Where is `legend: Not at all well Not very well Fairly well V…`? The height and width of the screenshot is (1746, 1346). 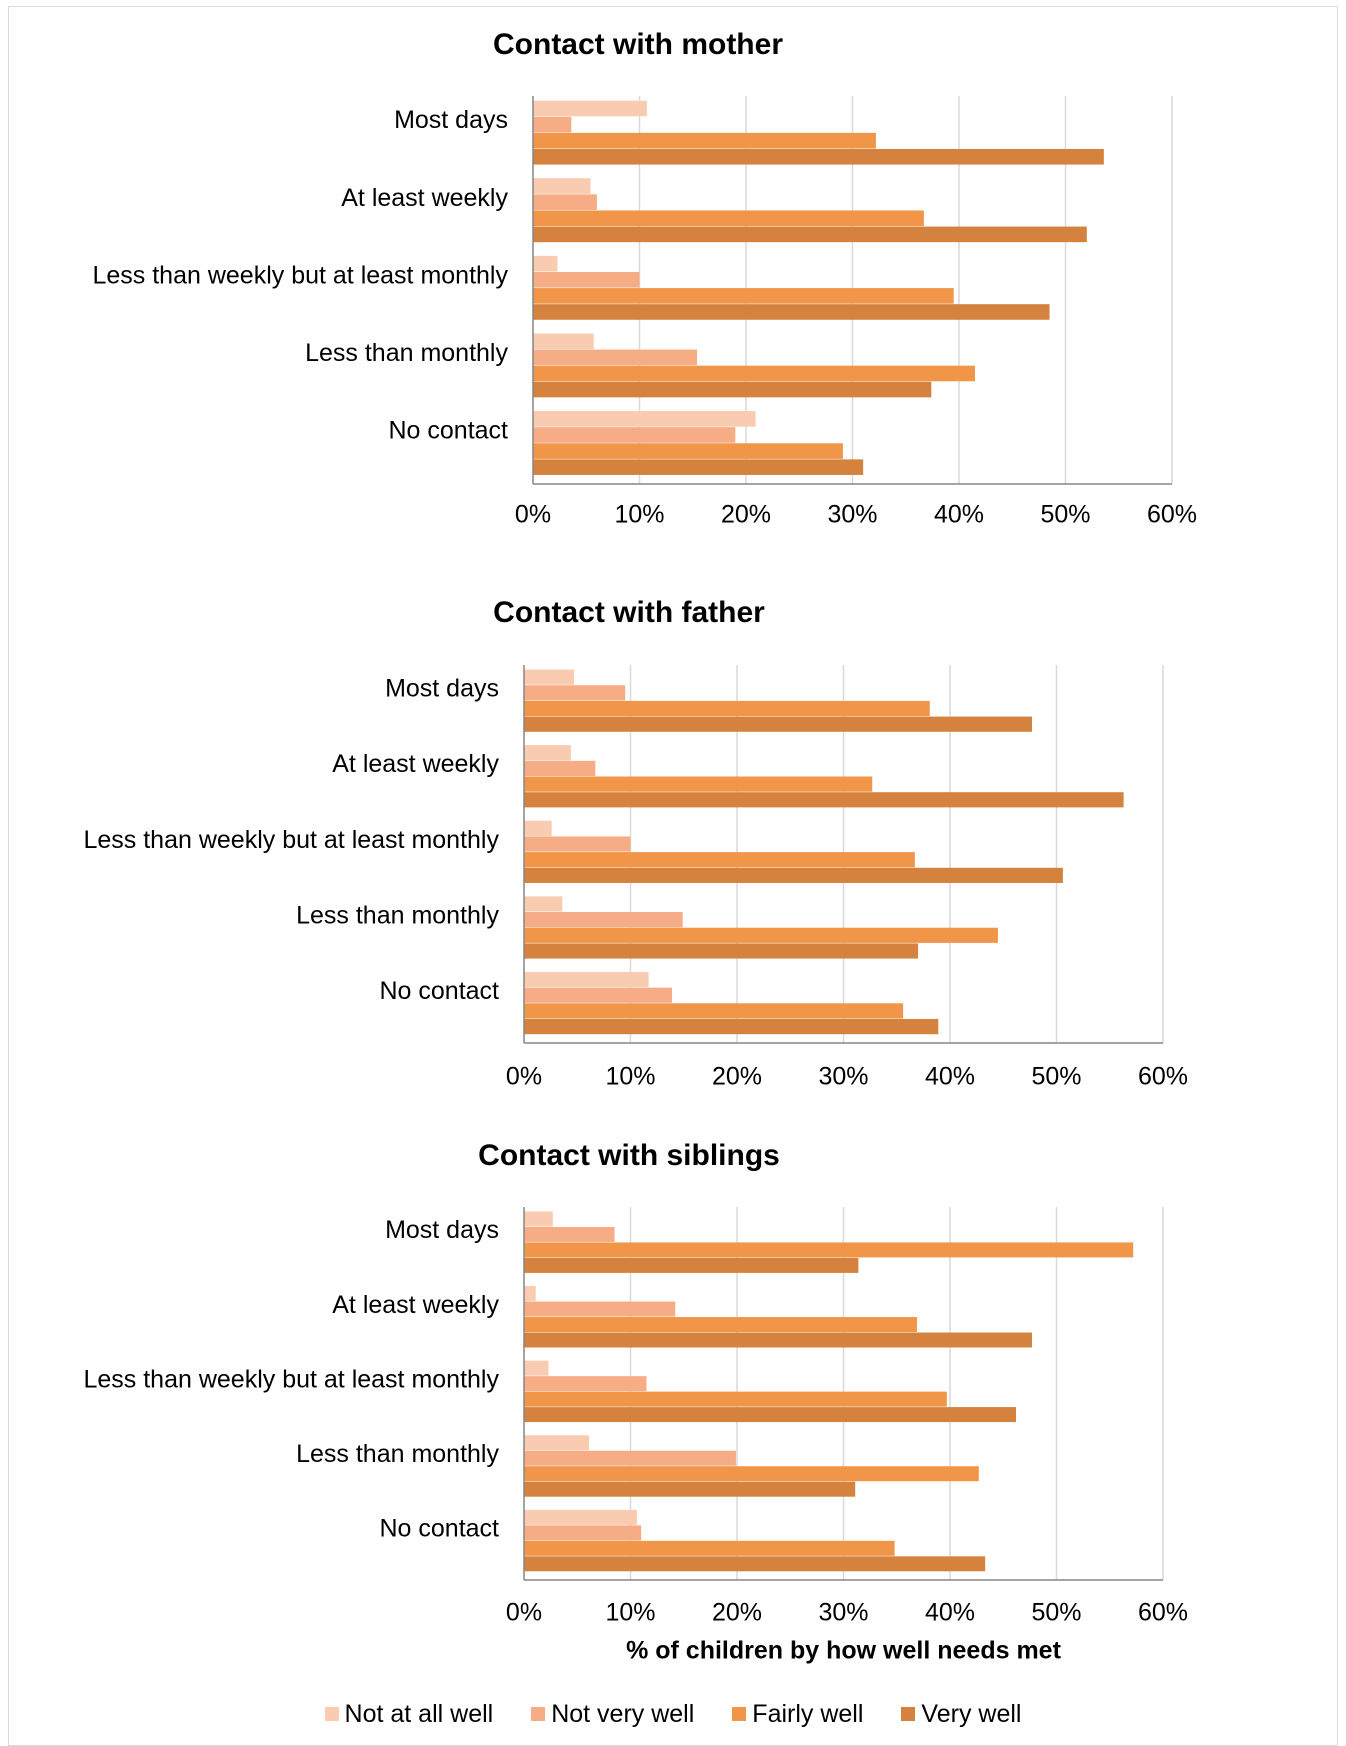 legend: Not at all well Not very well Fairly well V… is located at coordinates (673, 1714).